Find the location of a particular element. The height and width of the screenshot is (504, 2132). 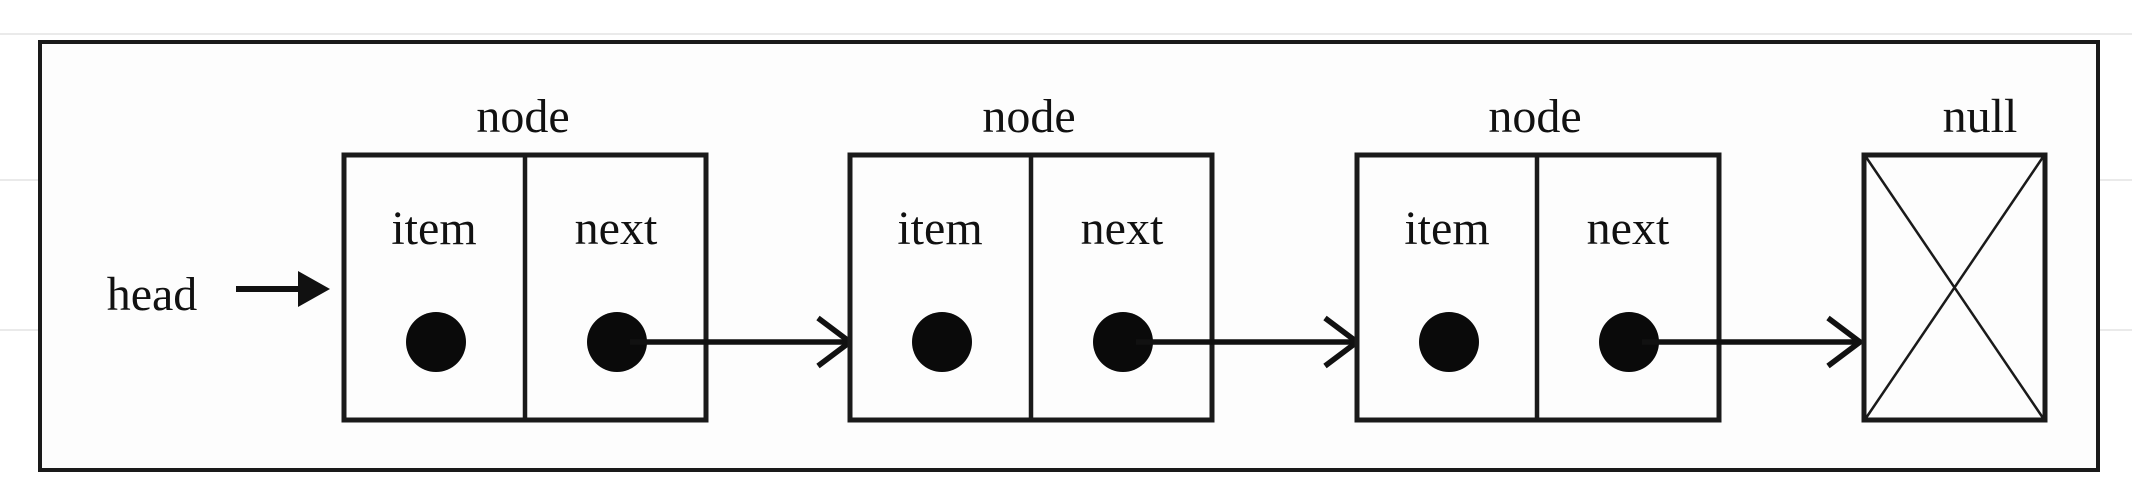

next-link-arrow is located at coordinates (1753, 342).